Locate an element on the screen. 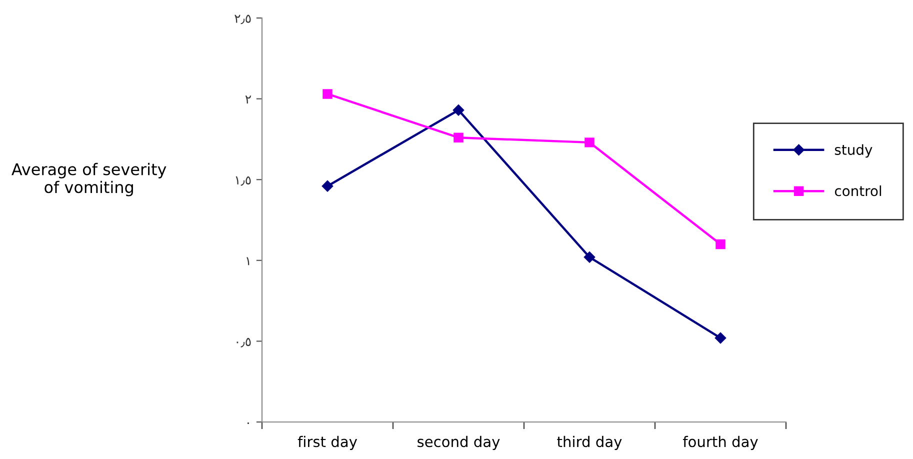  y-tick-label: ١ is located at coordinates (248, 261).